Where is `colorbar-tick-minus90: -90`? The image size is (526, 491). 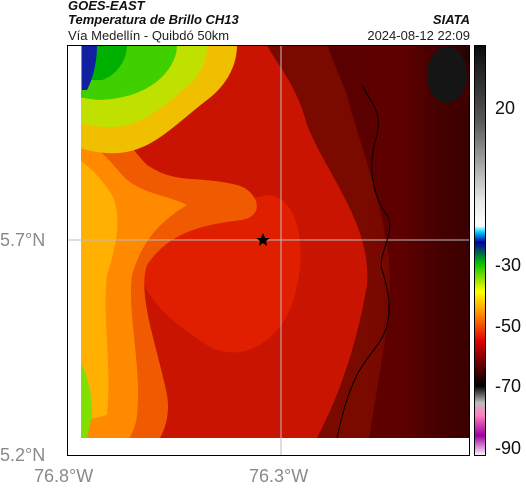
colorbar-tick-minus90: -90 is located at coordinates (508, 448).